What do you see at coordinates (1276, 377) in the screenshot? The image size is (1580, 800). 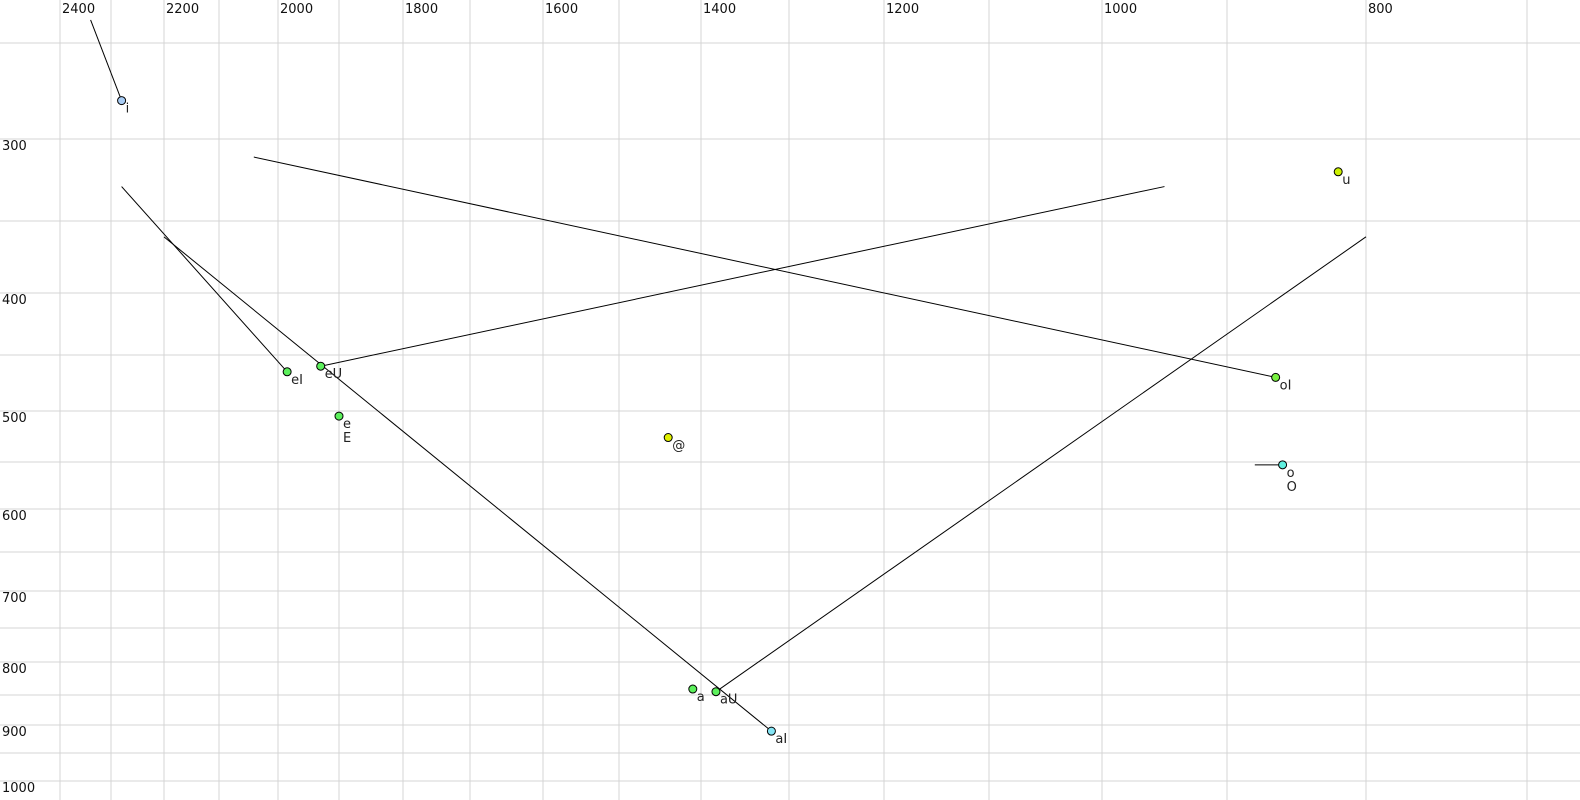 I see `point-oI` at bounding box center [1276, 377].